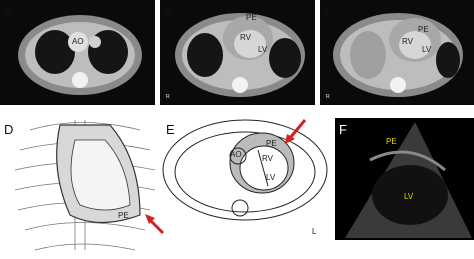 Image resolution: width=474 pixels, height=259 pixels. Describe the element at coordinates (328, 11) in the screenshot. I see `panel-label: C` at that location.